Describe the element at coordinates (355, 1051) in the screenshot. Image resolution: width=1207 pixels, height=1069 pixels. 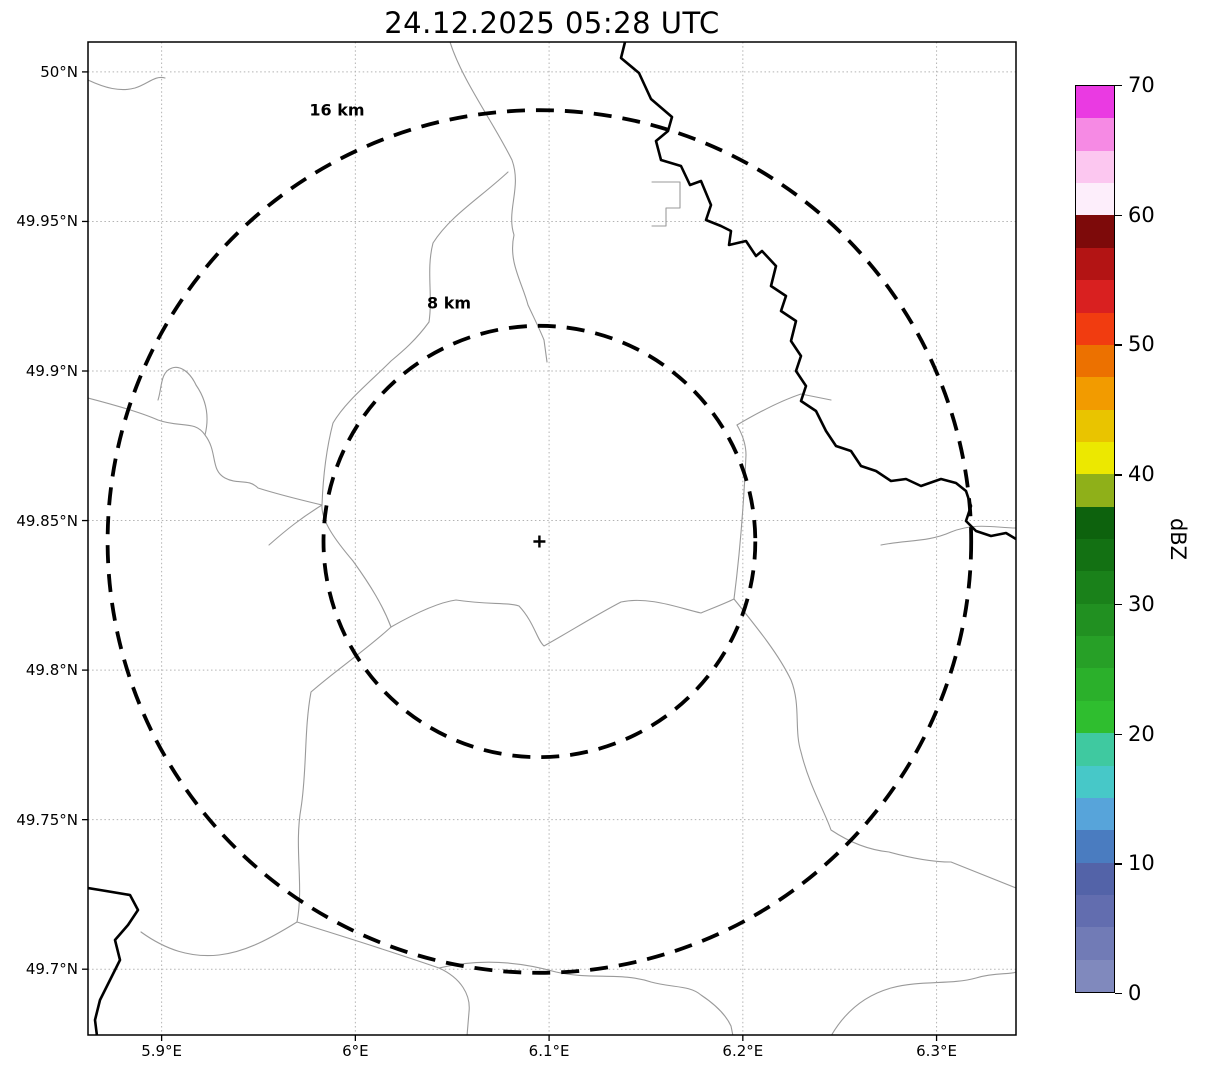
I see `x-tick-label: 6°E` at that location.